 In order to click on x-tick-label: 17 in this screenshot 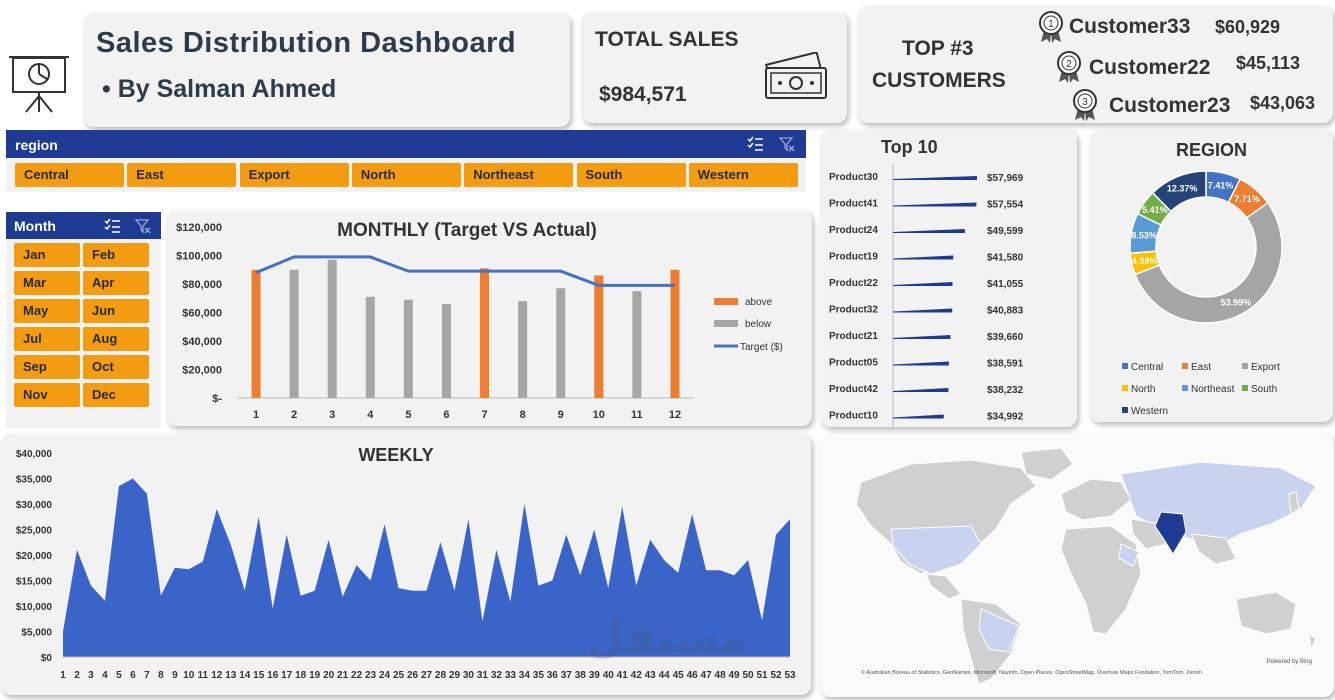, I will do `click(287, 675)`.